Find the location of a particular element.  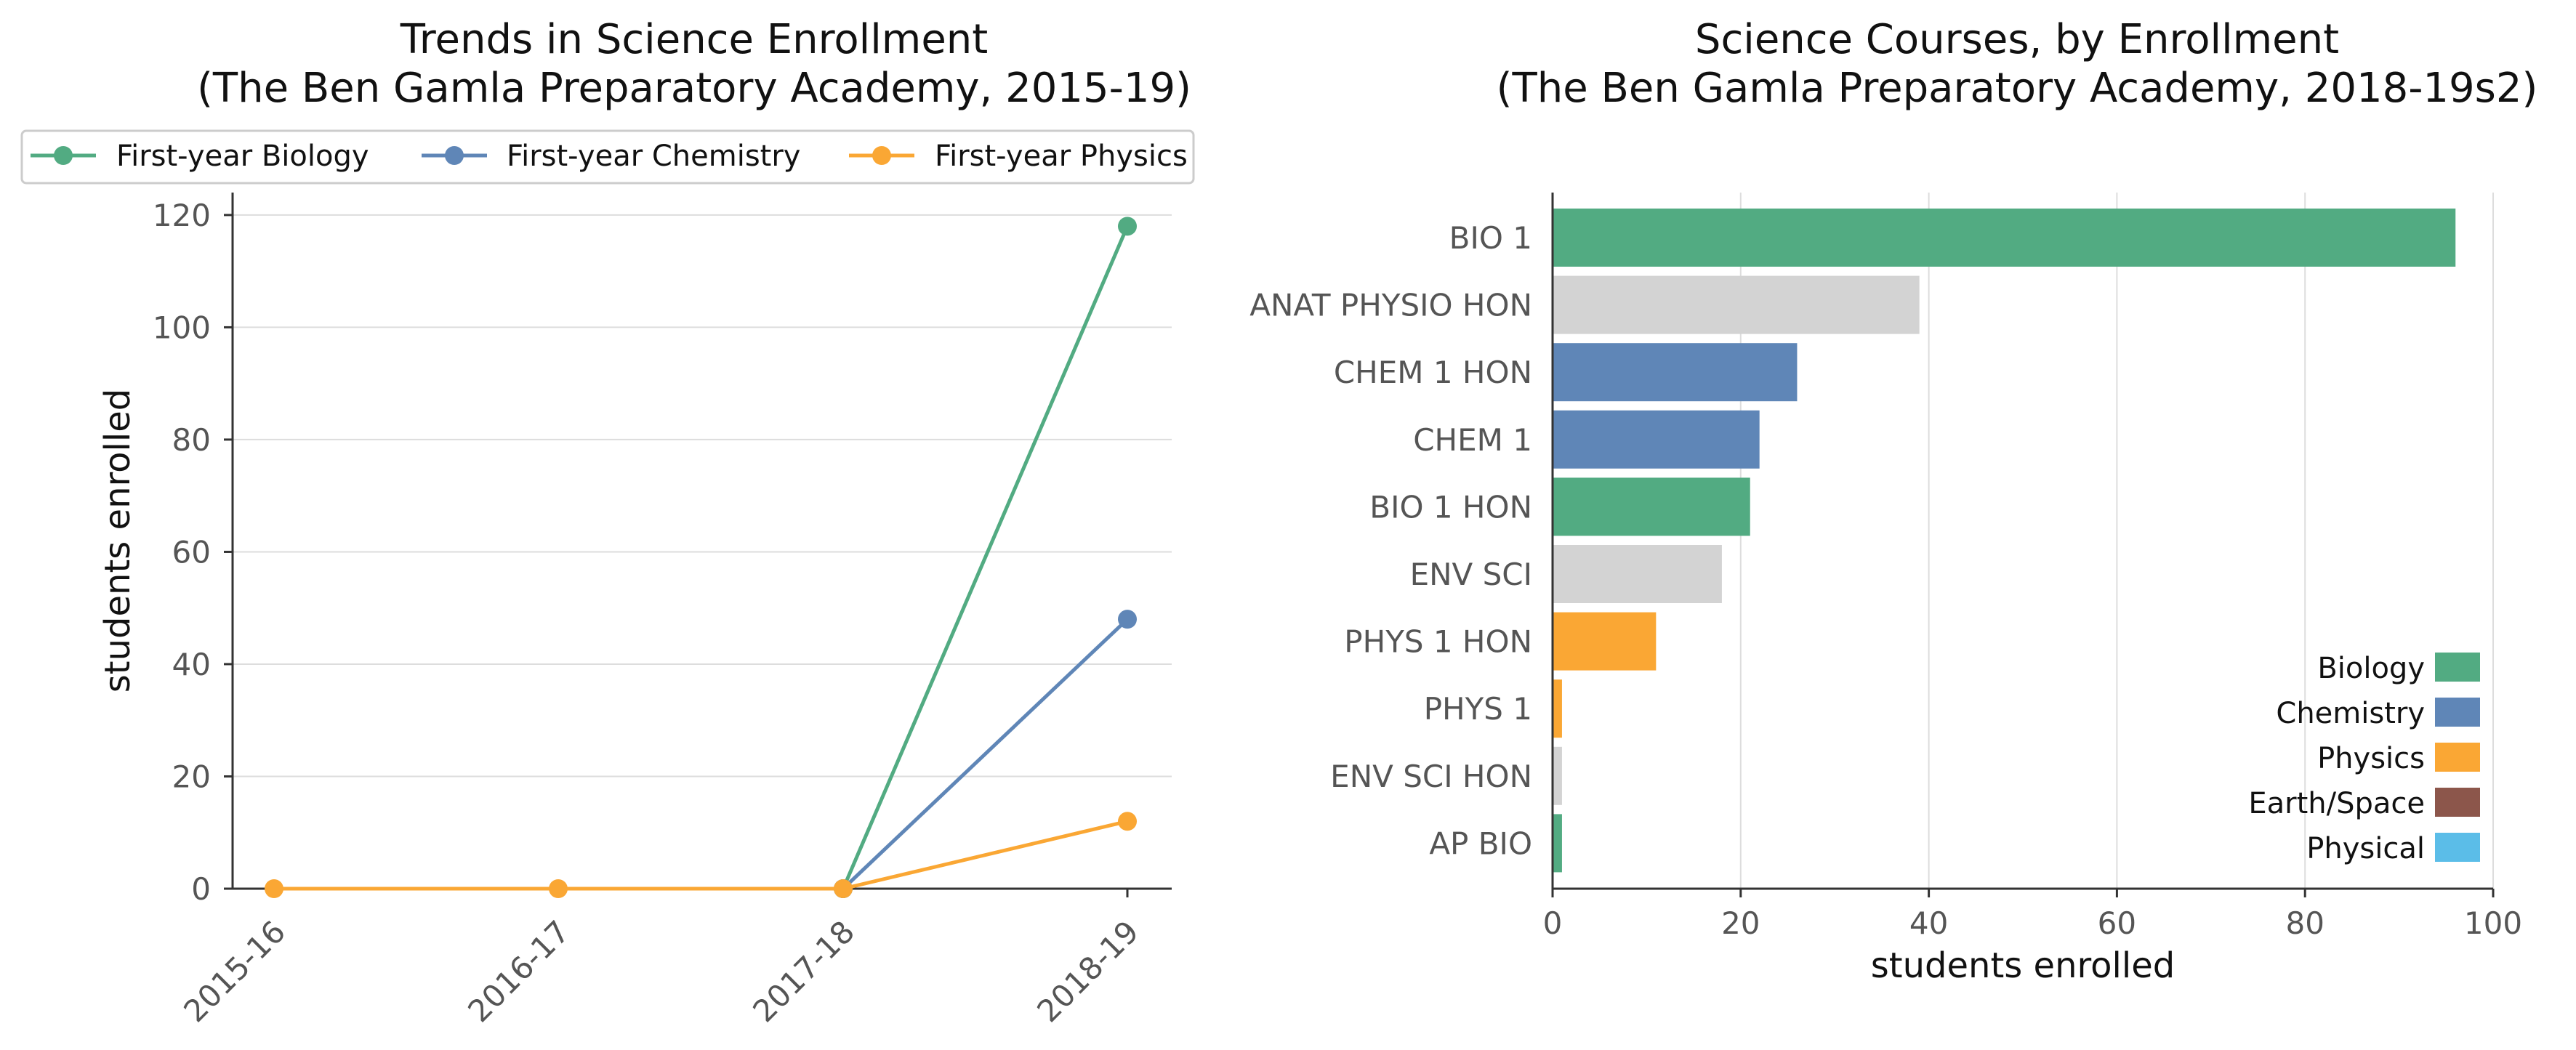

legend-marker-chemistry is located at coordinates (454, 155).